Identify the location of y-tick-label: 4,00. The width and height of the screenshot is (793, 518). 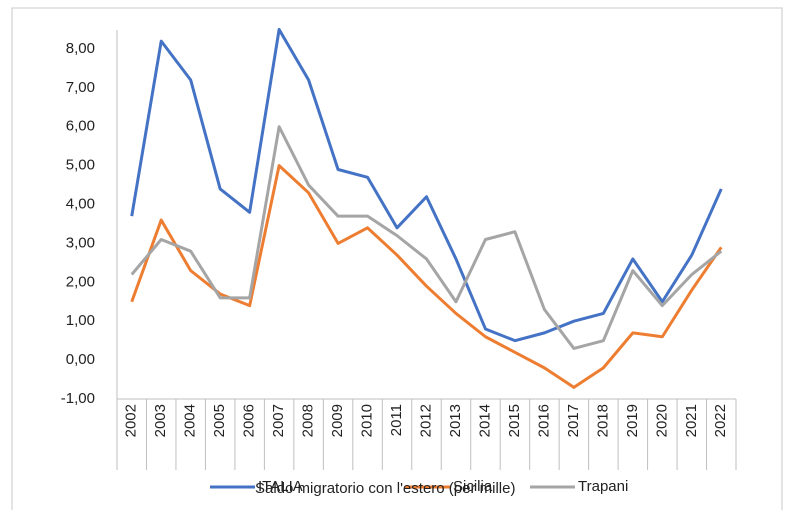
(80, 203).